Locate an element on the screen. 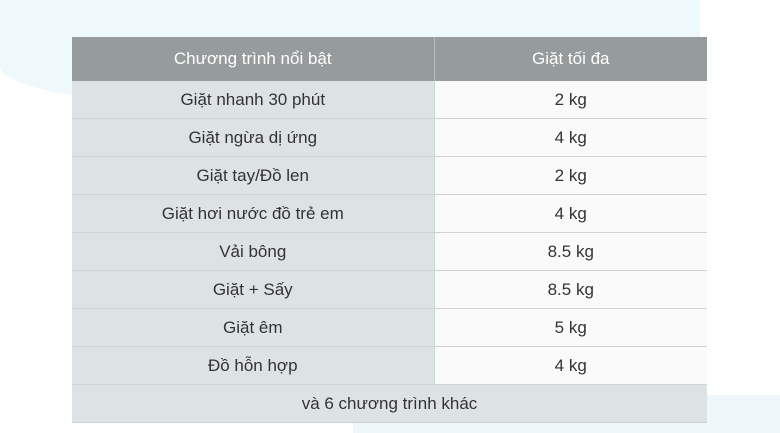  table-row: Giặt êm 5 kg is located at coordinates (389, 327).